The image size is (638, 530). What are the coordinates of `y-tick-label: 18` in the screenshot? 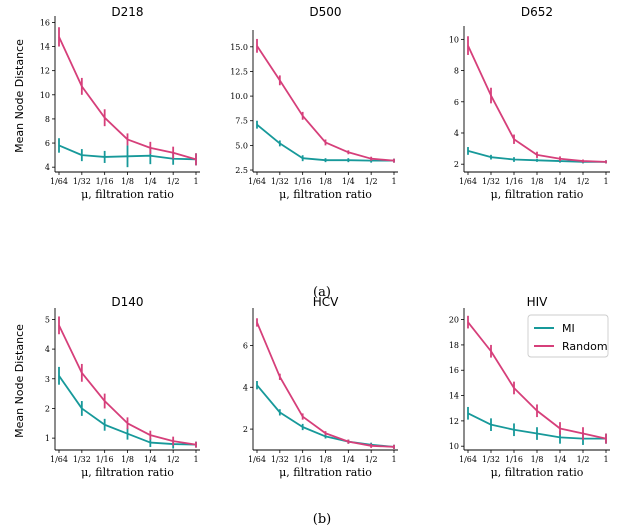 It's located at (454, 345).